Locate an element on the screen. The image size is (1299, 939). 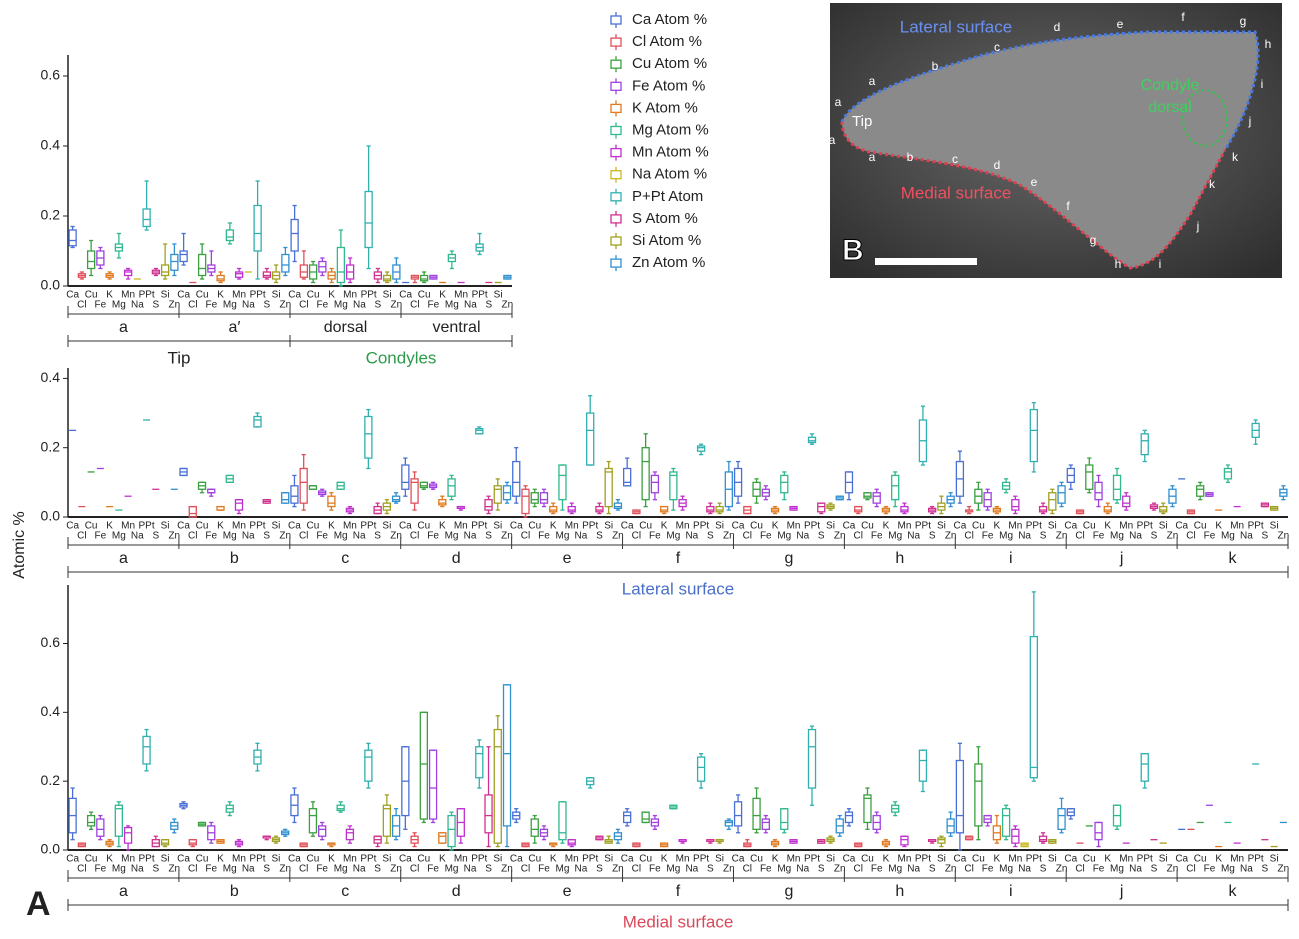
legend-label: Mg Atom % is located at coordinates (670, 129).